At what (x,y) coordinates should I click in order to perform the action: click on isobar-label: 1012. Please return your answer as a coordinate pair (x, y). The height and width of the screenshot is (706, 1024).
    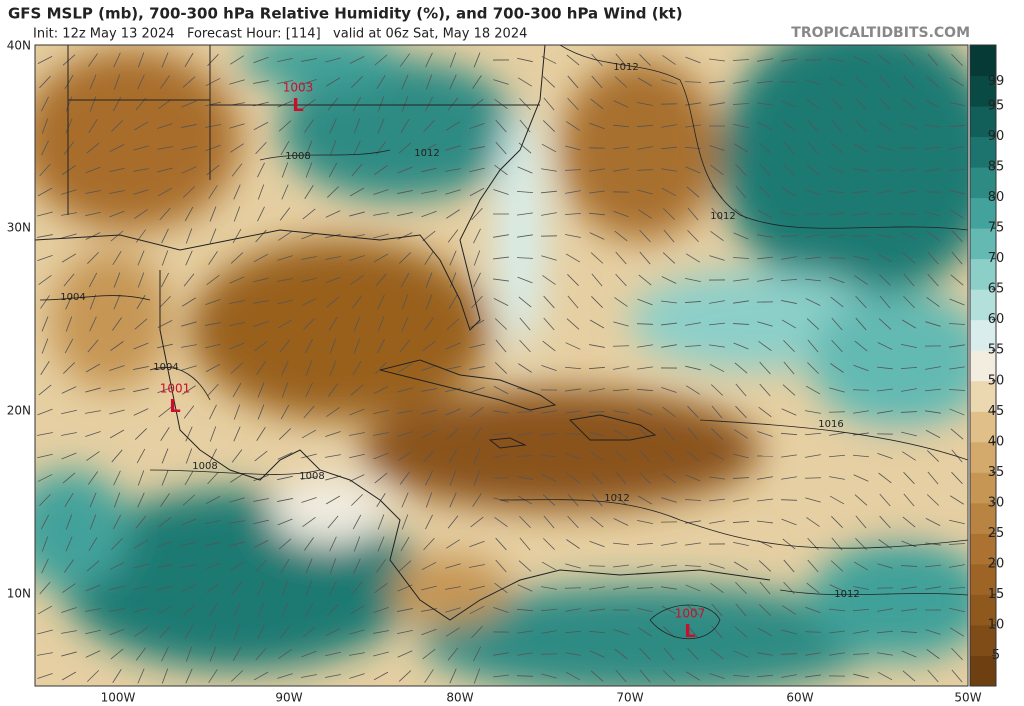
    Looking at the image, I should click on (846, 594).